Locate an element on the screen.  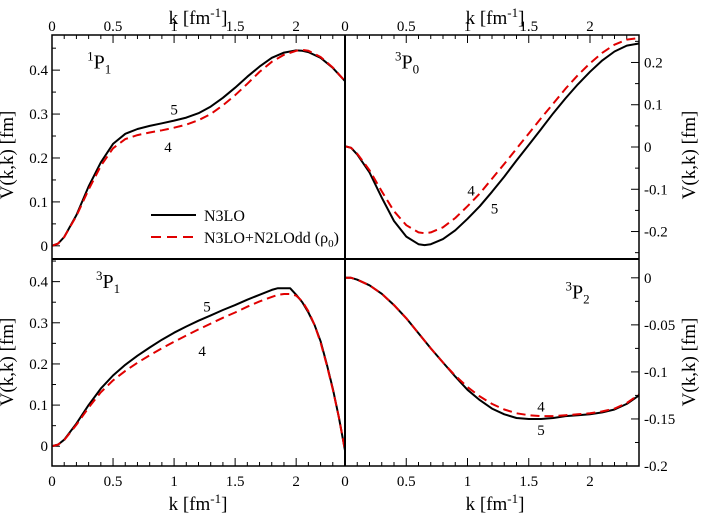
ylabel-bottom-right: V(k,k) [fm] is located at coordinates (689, 362).